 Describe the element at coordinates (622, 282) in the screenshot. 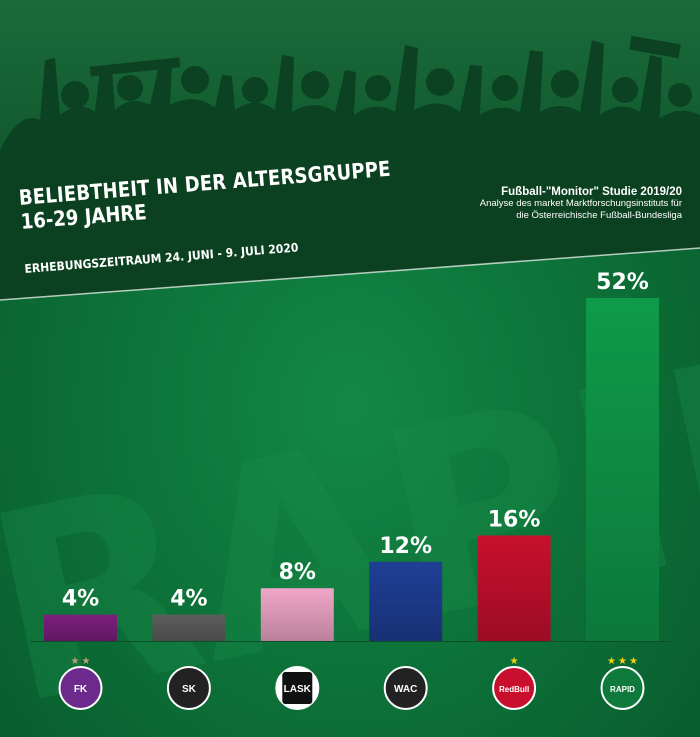

I see `bar-value-label-6: 52%` at that location.